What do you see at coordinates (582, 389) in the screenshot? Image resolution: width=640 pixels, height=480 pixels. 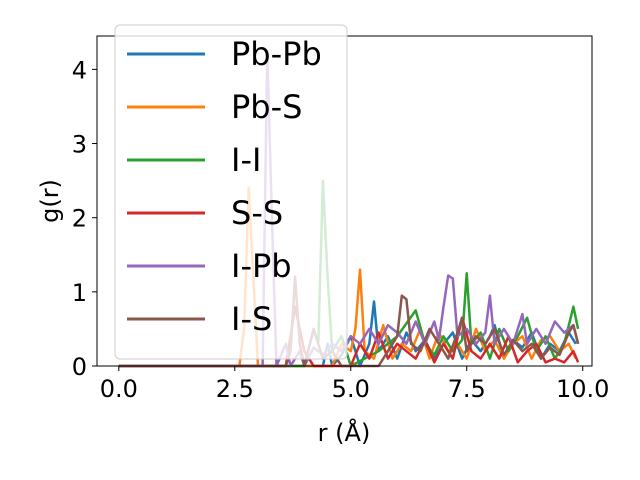 I see `x-tick-label: 10.0` at bounding box center [582, 389].